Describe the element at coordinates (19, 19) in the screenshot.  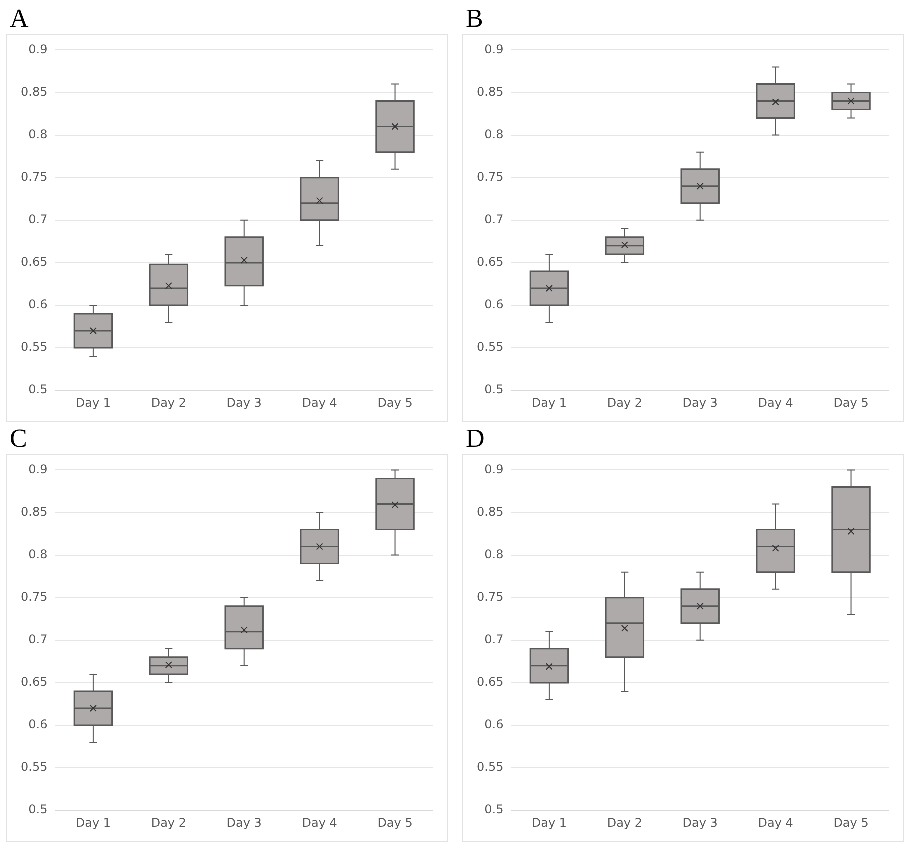
I see `chart-title: A` at that location.